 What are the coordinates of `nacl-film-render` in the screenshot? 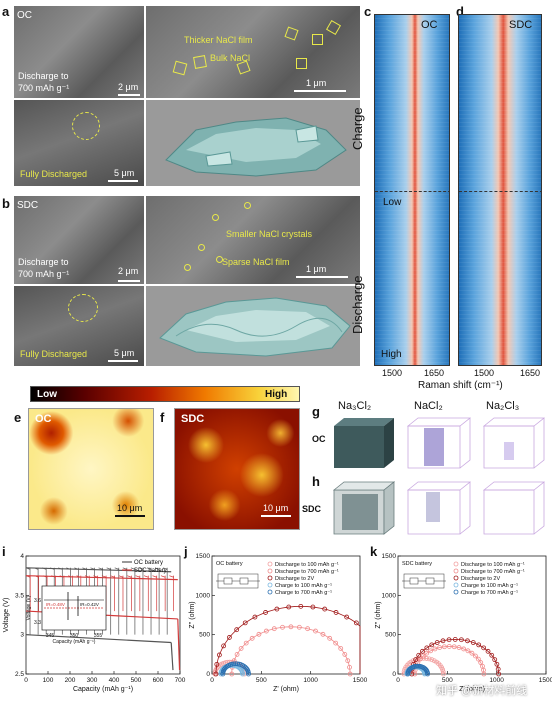 It's located at (256, 147).